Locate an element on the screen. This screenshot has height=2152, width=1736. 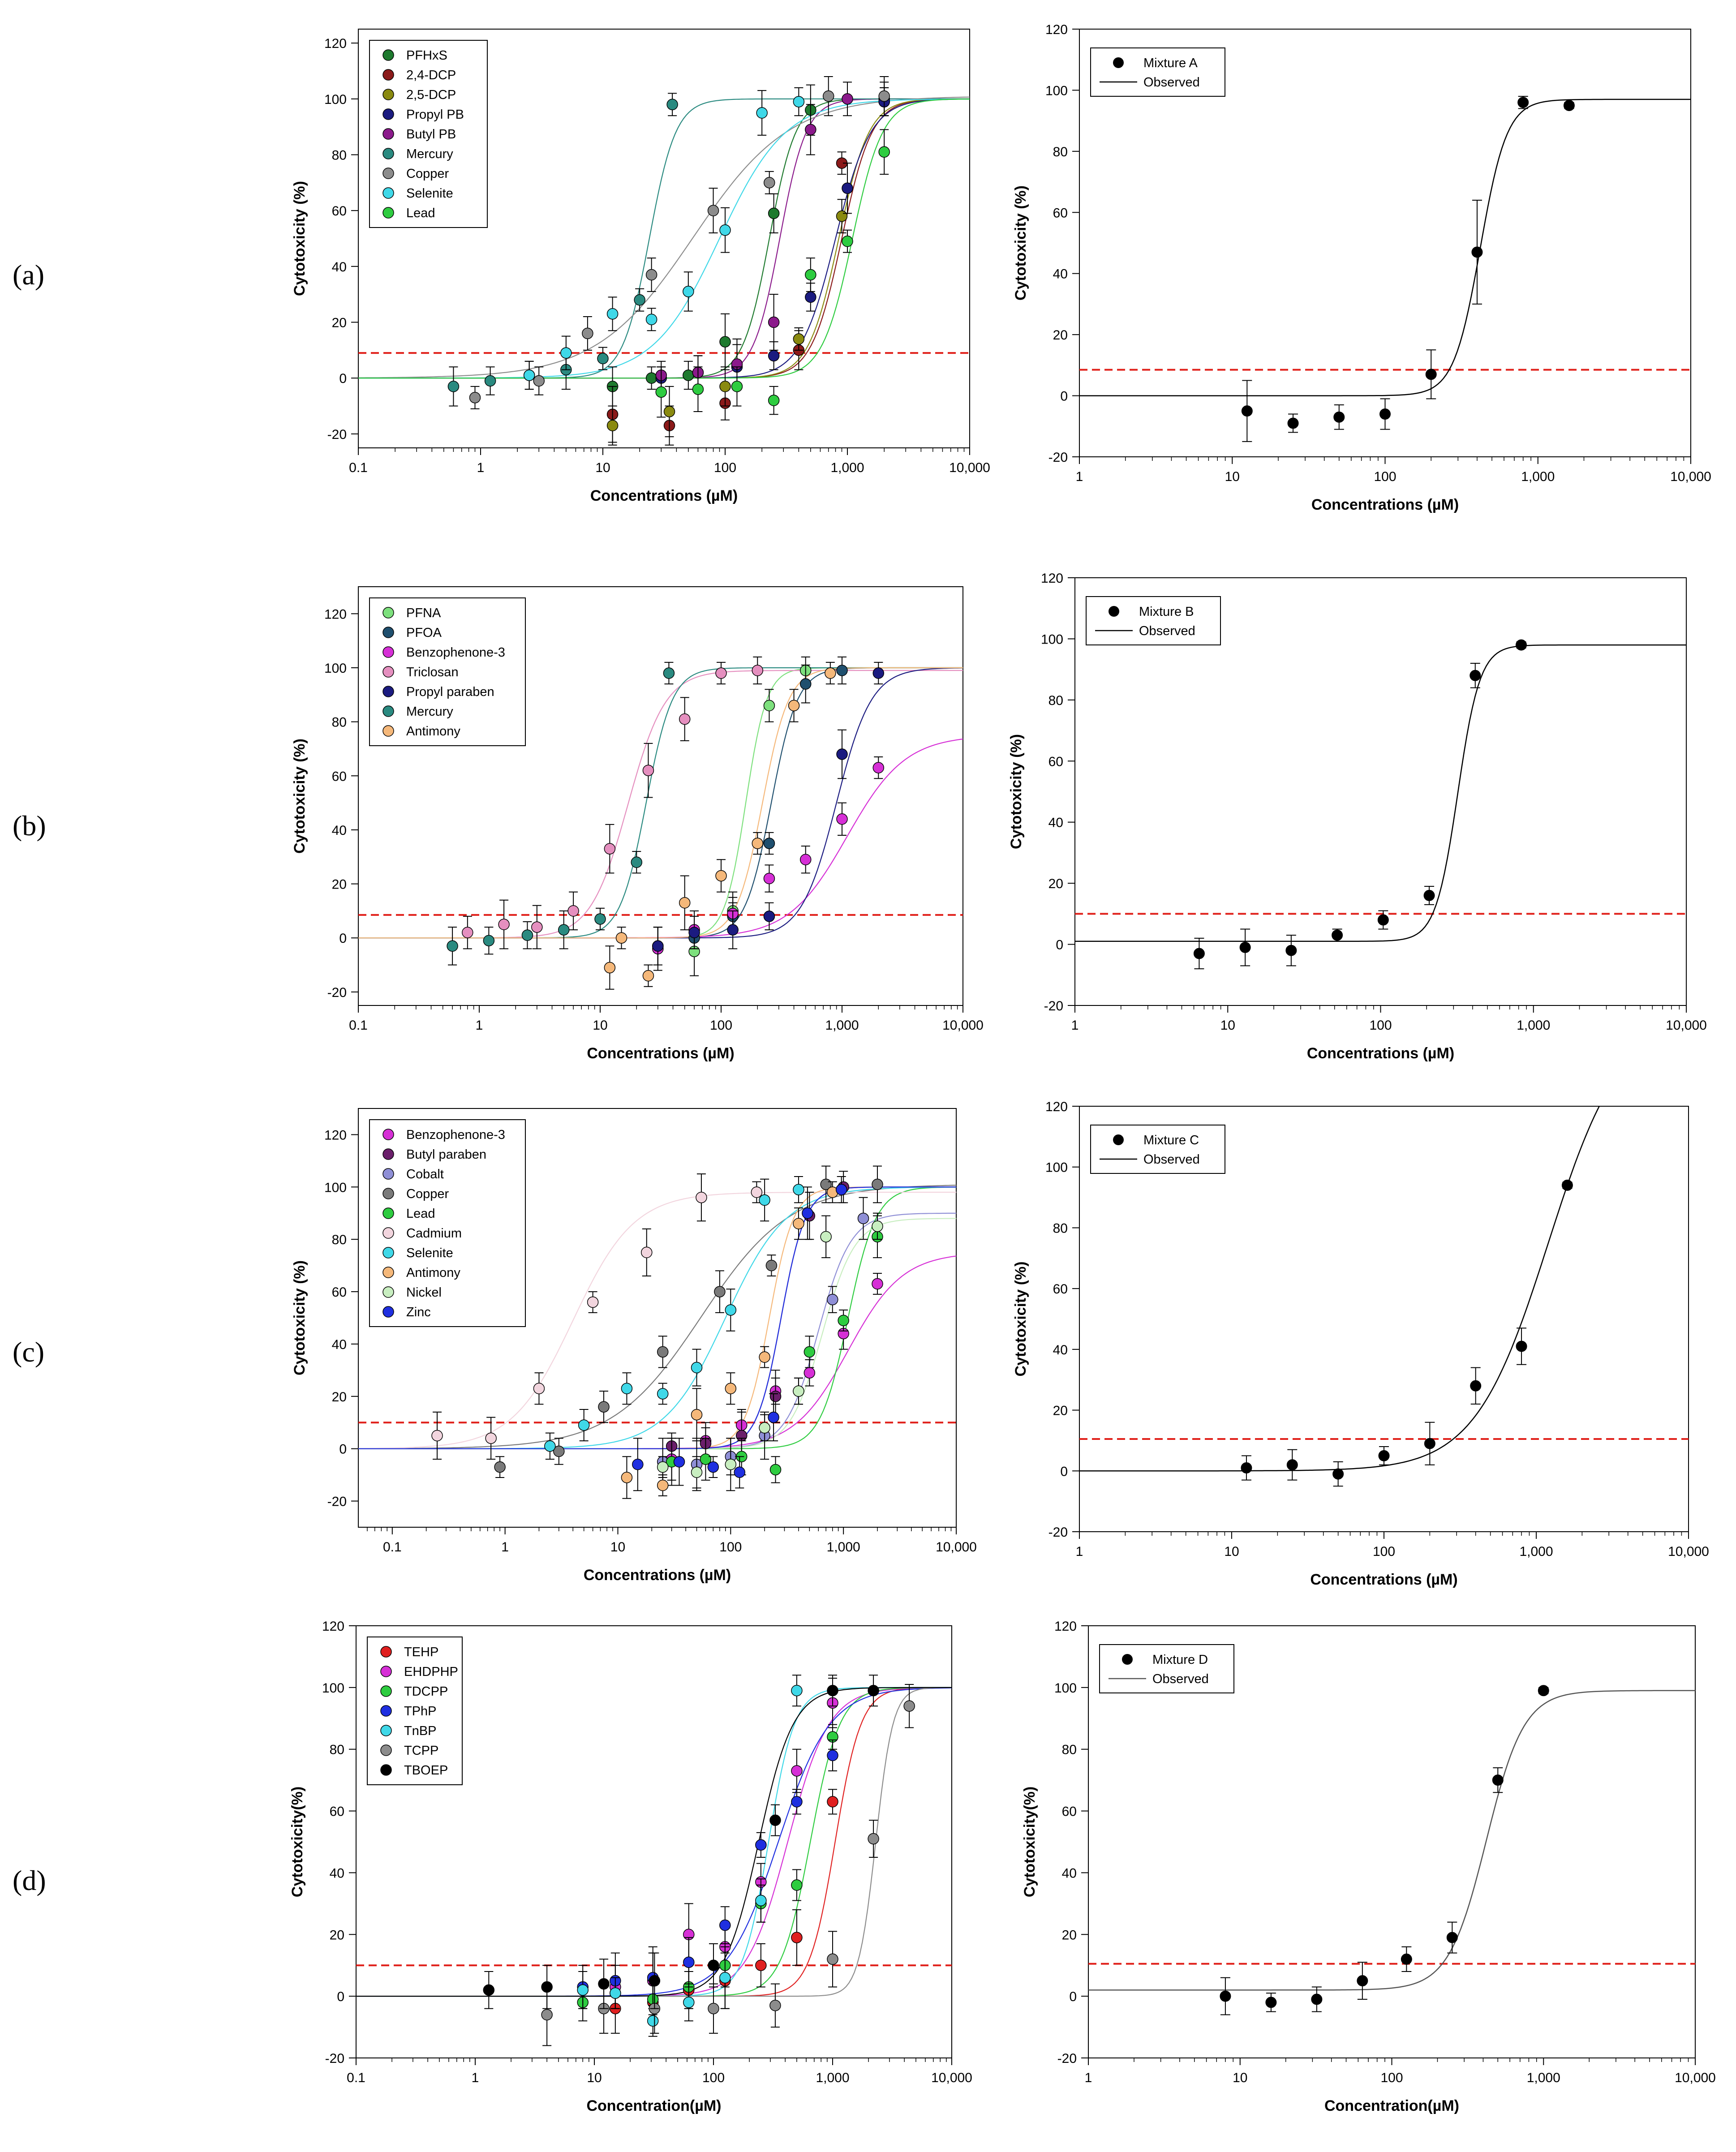
y-tick-label: 0 is located at coordinates (1073, 1996).